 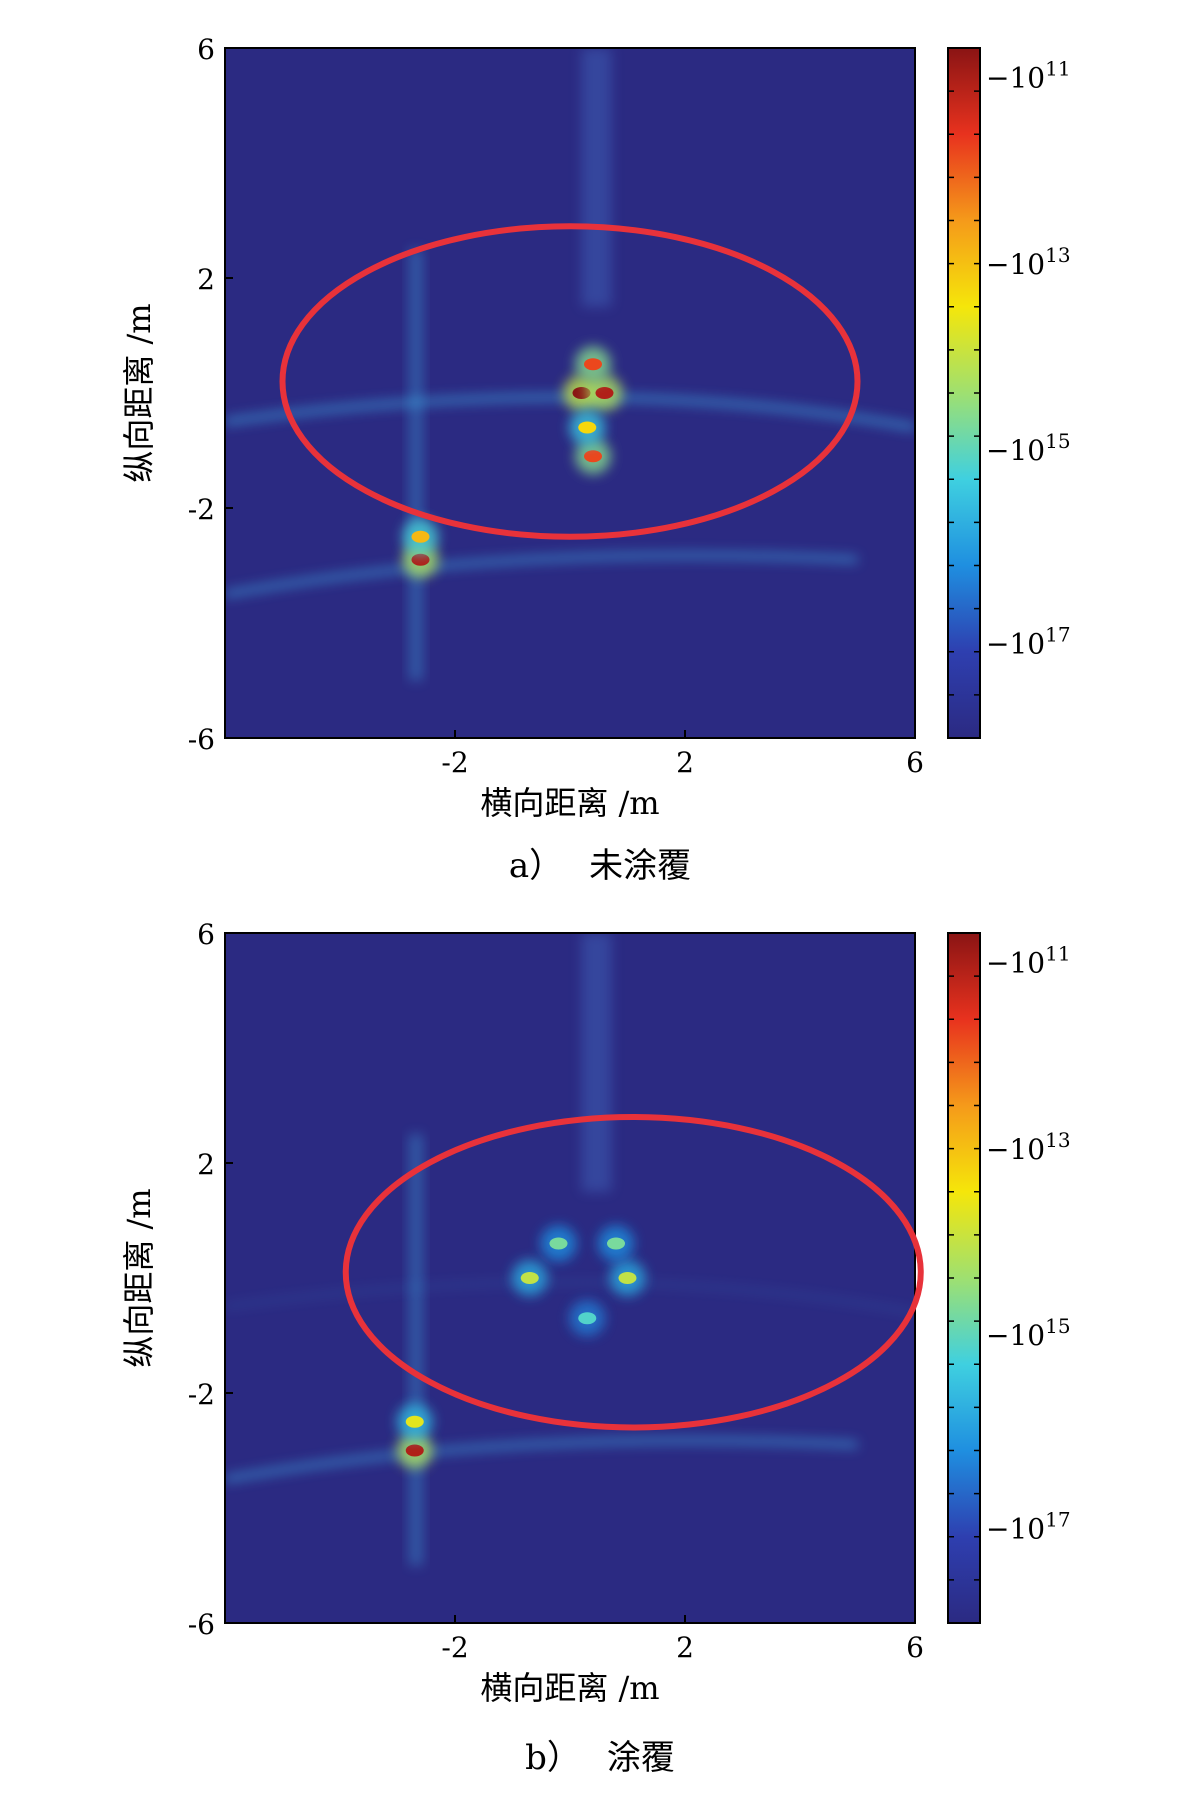 I want to click on panel-title-b: 涂覆, so click(x=640, y=1758).